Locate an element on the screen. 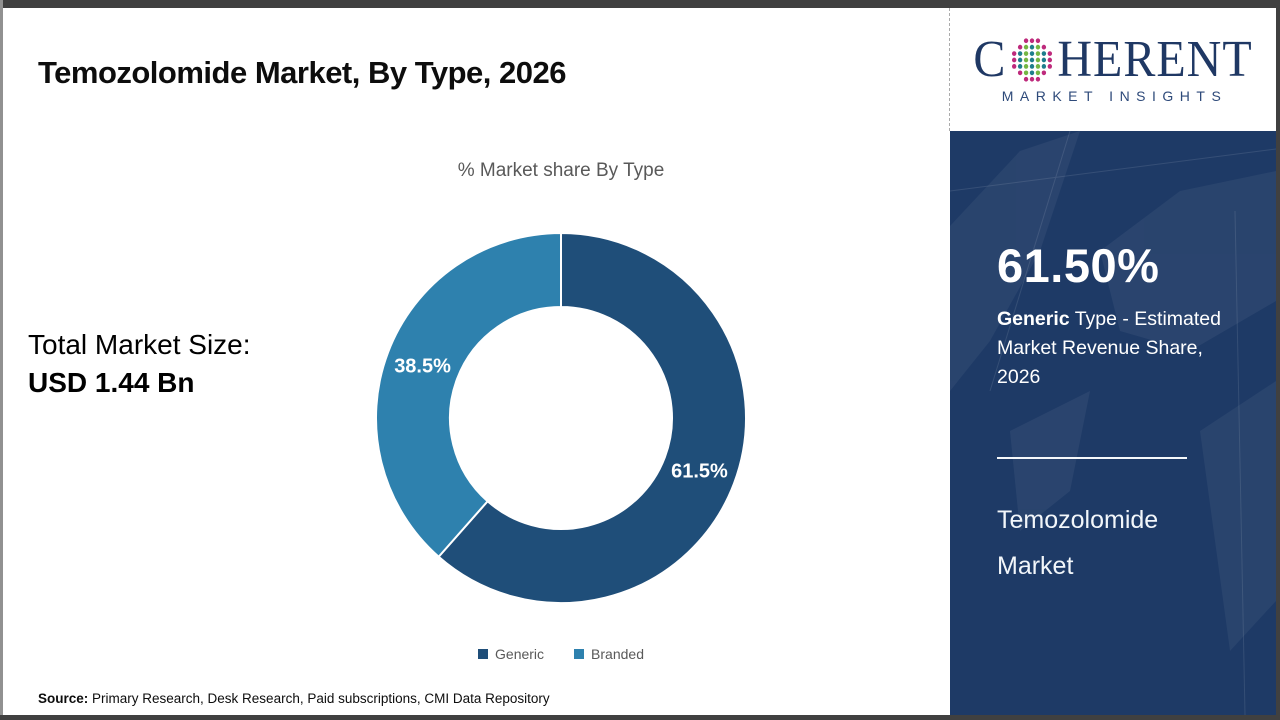 Image resolution: width=1280 pixels, height=720 pixels. panel-market-name: Temozolomide Market is located at coordinates (1078, 543).